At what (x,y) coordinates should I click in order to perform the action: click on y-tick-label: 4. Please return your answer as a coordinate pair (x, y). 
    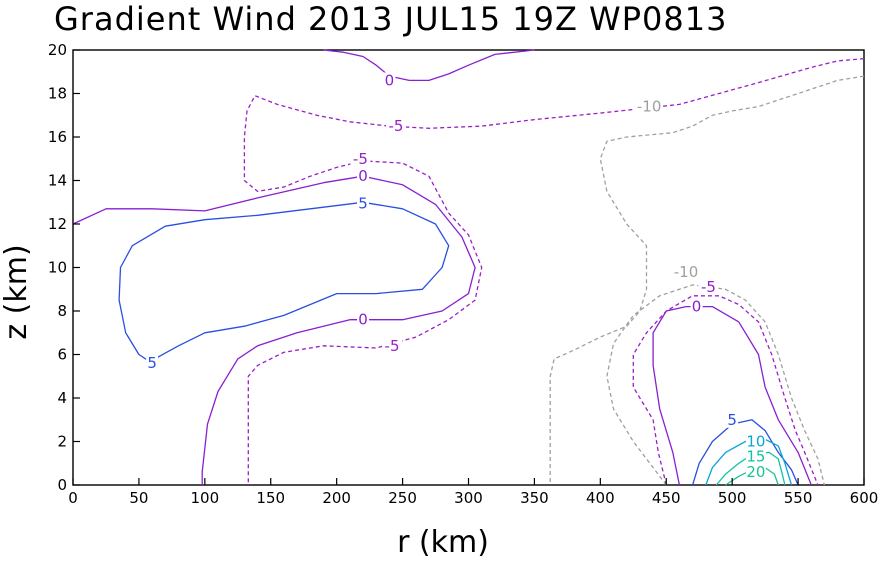
    Looking at the image, I should click on (62, 398).